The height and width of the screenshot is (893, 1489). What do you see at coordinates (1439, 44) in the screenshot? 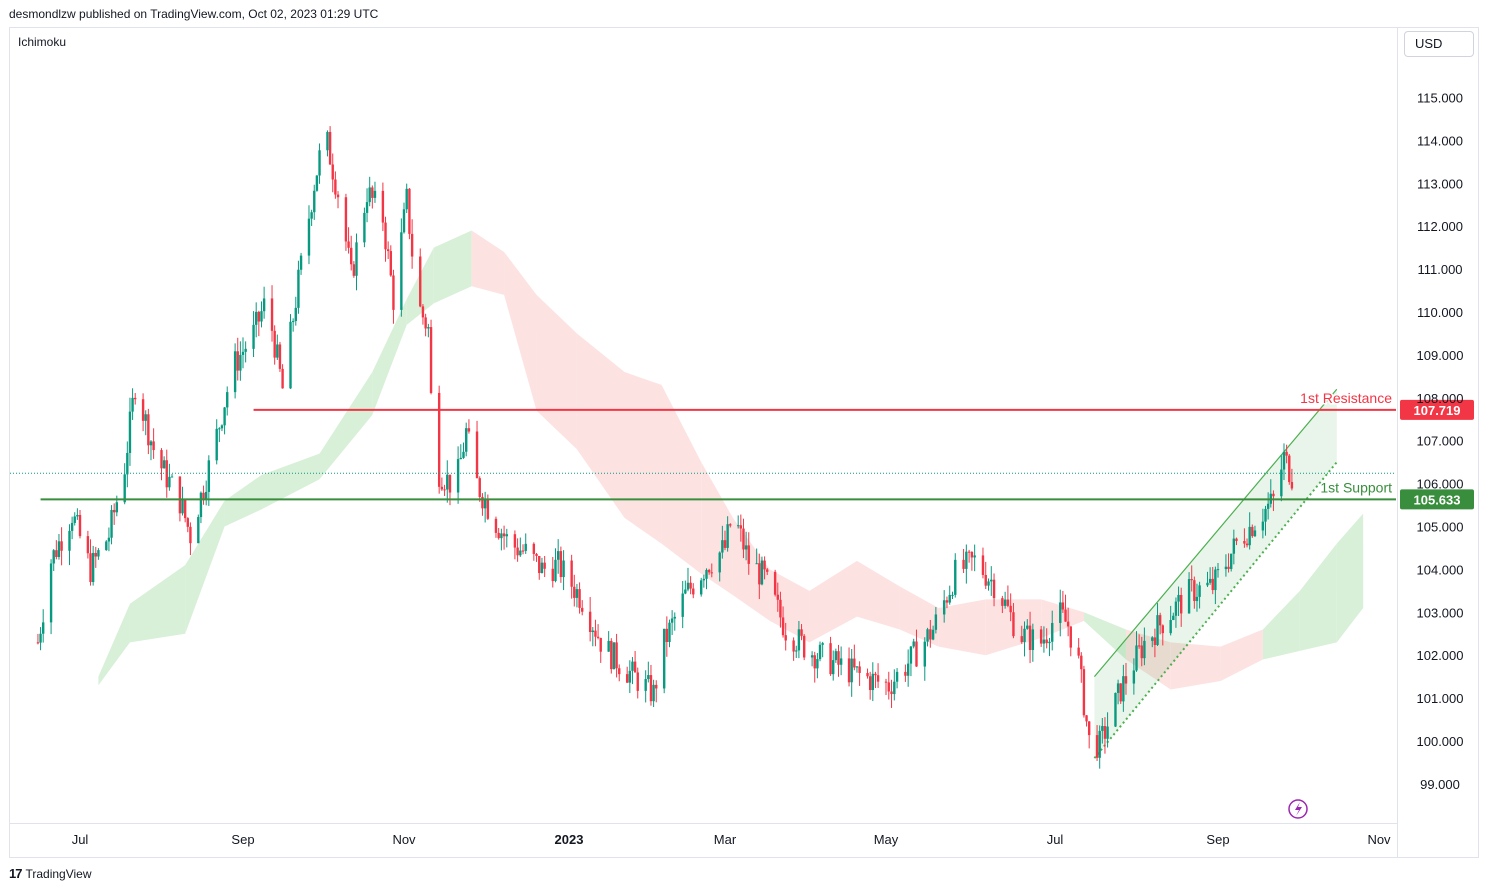
I see `currency-button: USD` at bounding box center [1439, 44].